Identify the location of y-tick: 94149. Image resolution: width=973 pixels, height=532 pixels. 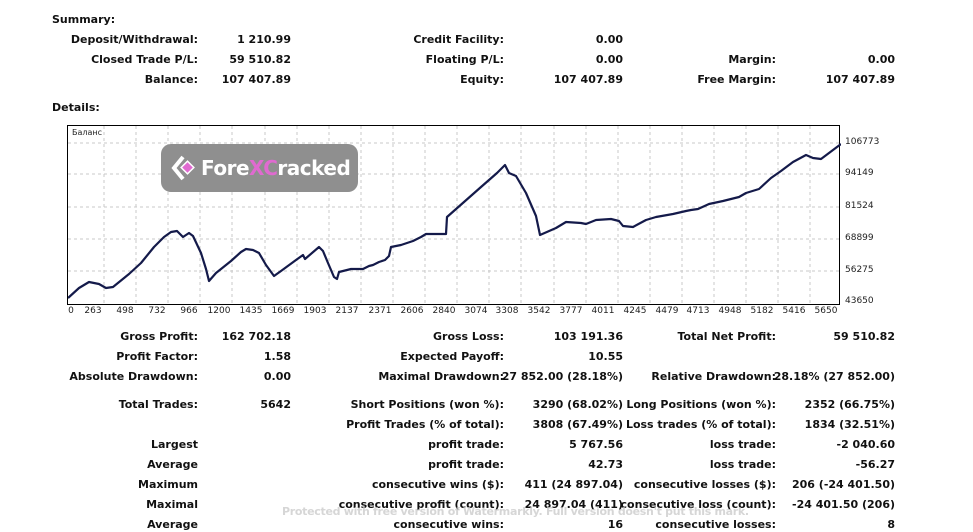
(859, 173).